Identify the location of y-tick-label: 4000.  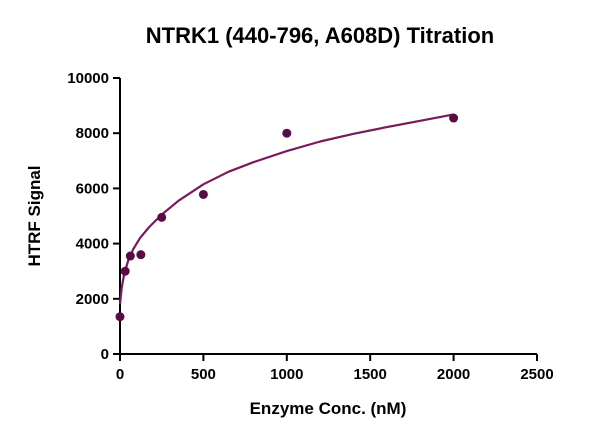
(92, 244).